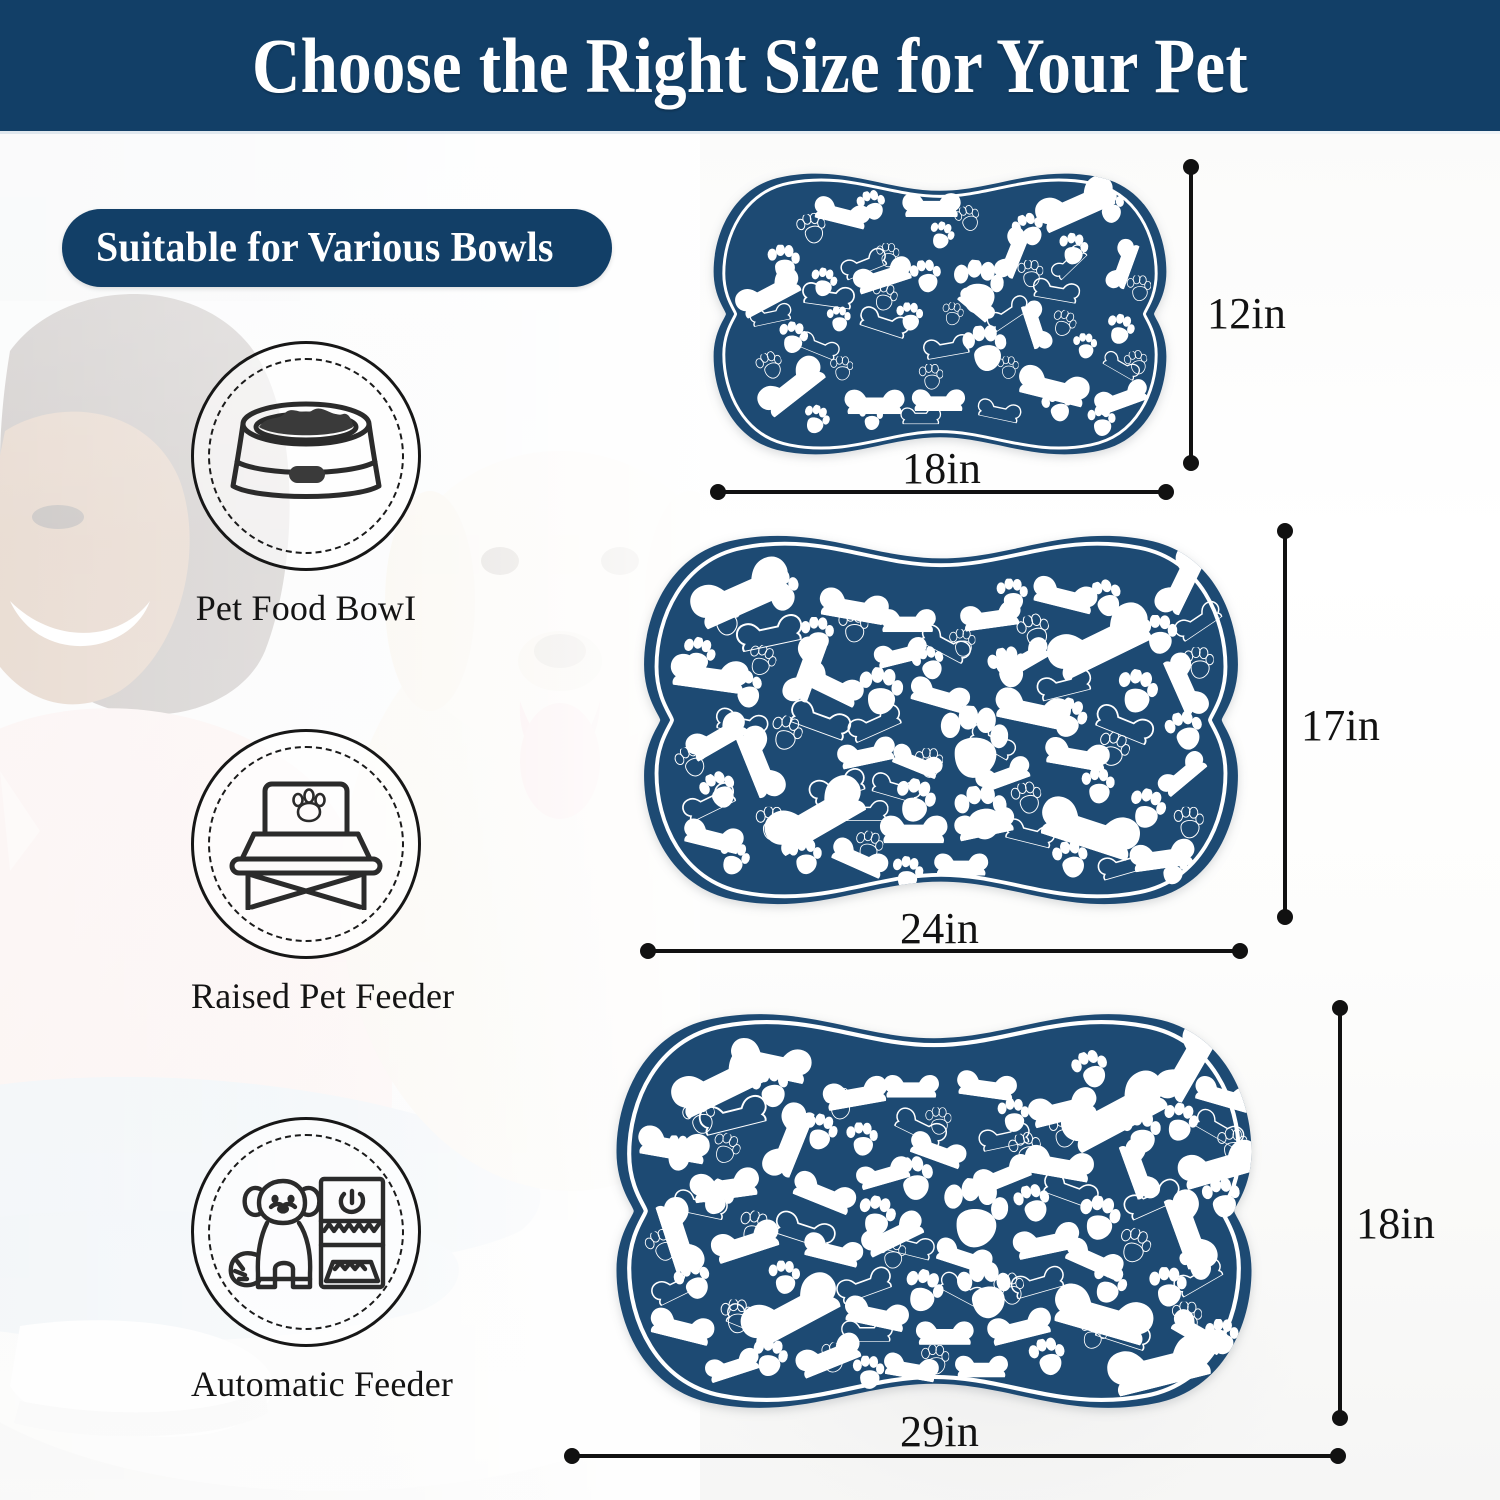 The image size is (1500, 1500). I want to click on large-mat-art, so click(934, 1211).